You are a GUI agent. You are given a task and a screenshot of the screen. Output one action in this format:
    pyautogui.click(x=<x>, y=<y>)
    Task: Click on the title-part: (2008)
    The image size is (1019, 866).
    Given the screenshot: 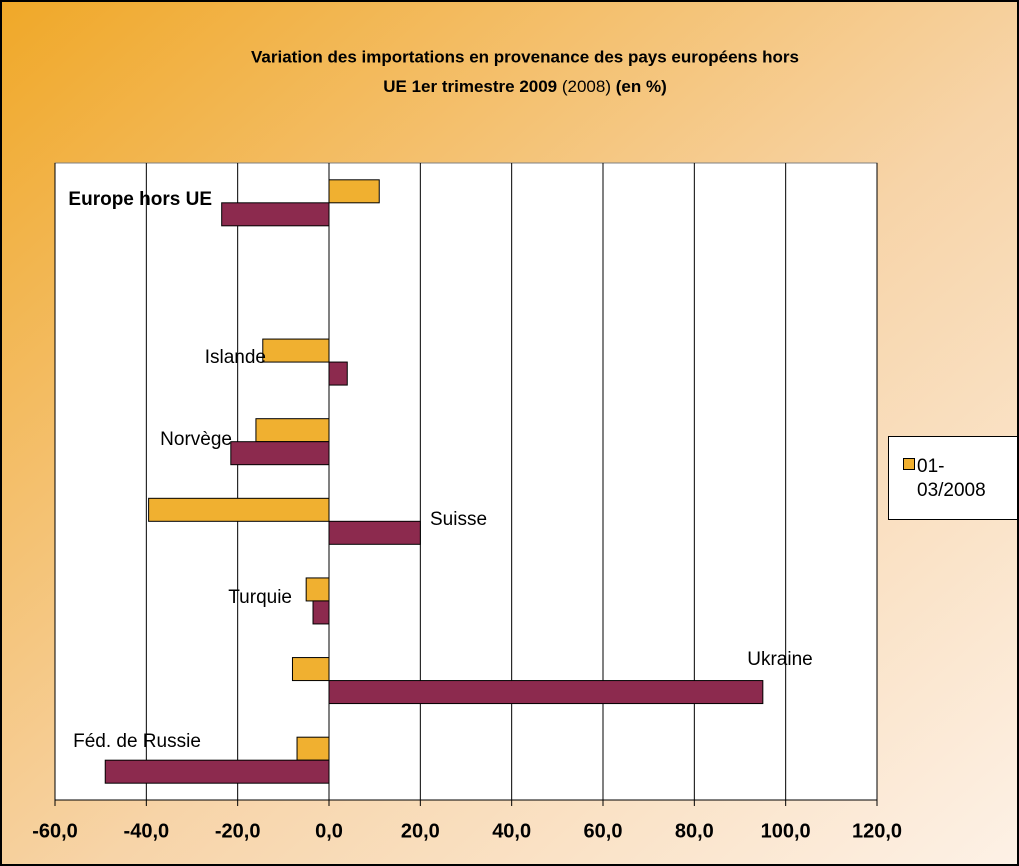 What is the action you would take?
    pyautogui.click(x=584, y=86)
    